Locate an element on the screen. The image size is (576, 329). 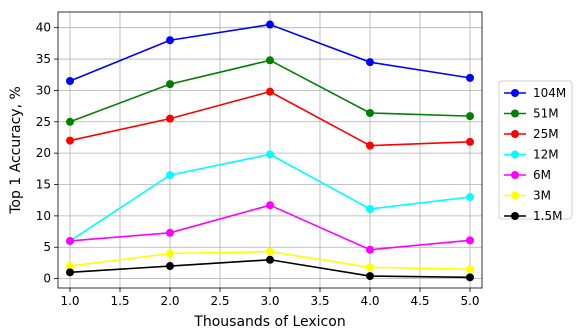
y-tick-label: 5 is located at coordinates (47, 247).